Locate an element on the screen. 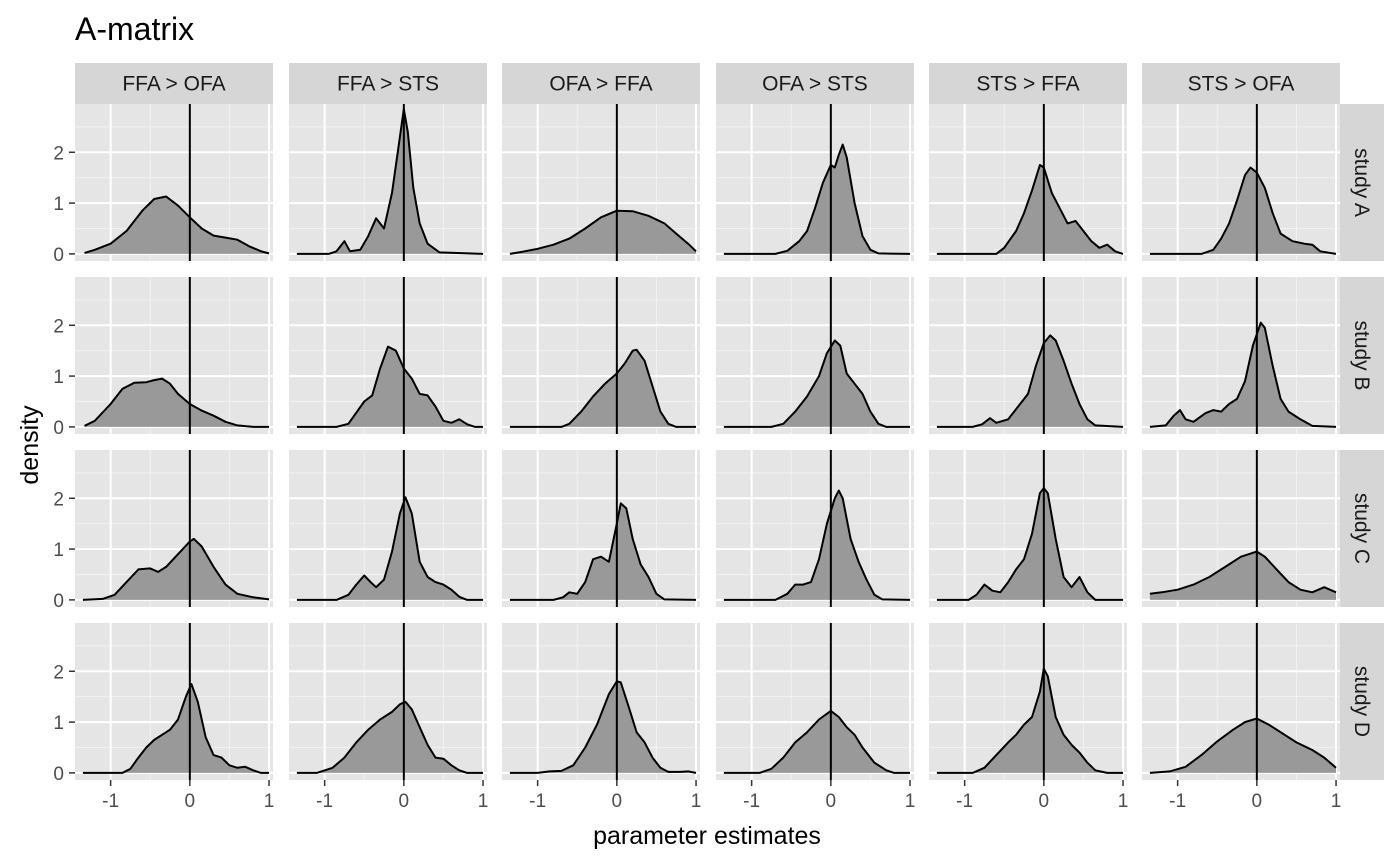 Image resolution: width=1400 pixels, height=865 pixels. row-strip-label: study C is located at coordinates (1361, 528).